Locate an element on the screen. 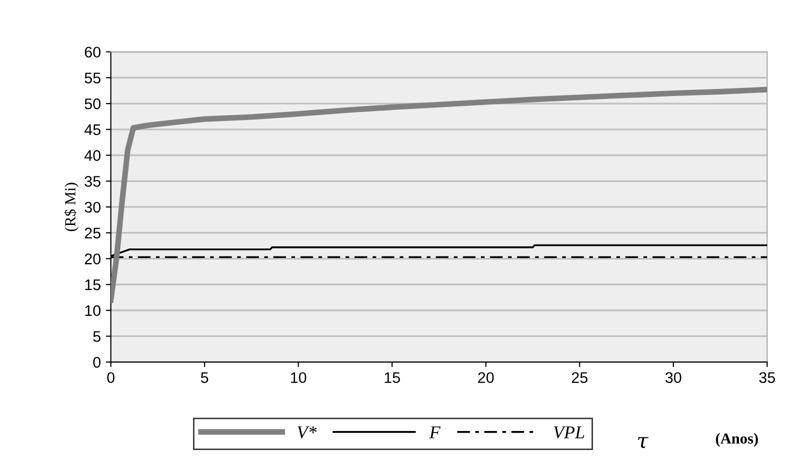 The image size is (786, 463). legend-label: V* is located at coordinates (307, 432).